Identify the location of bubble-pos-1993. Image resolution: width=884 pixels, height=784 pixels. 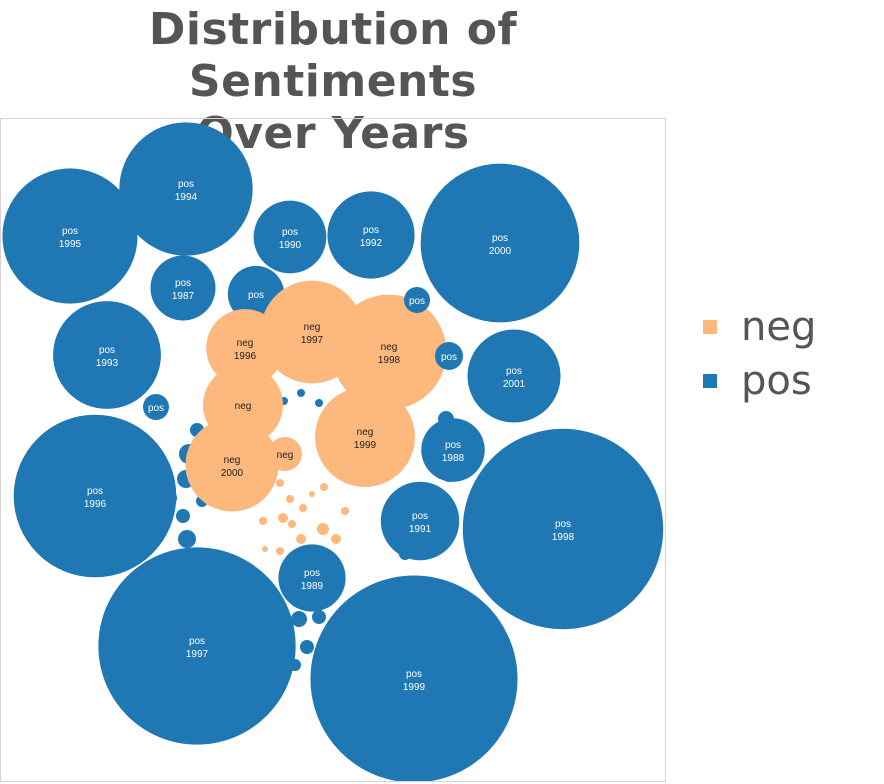
(107, 355).